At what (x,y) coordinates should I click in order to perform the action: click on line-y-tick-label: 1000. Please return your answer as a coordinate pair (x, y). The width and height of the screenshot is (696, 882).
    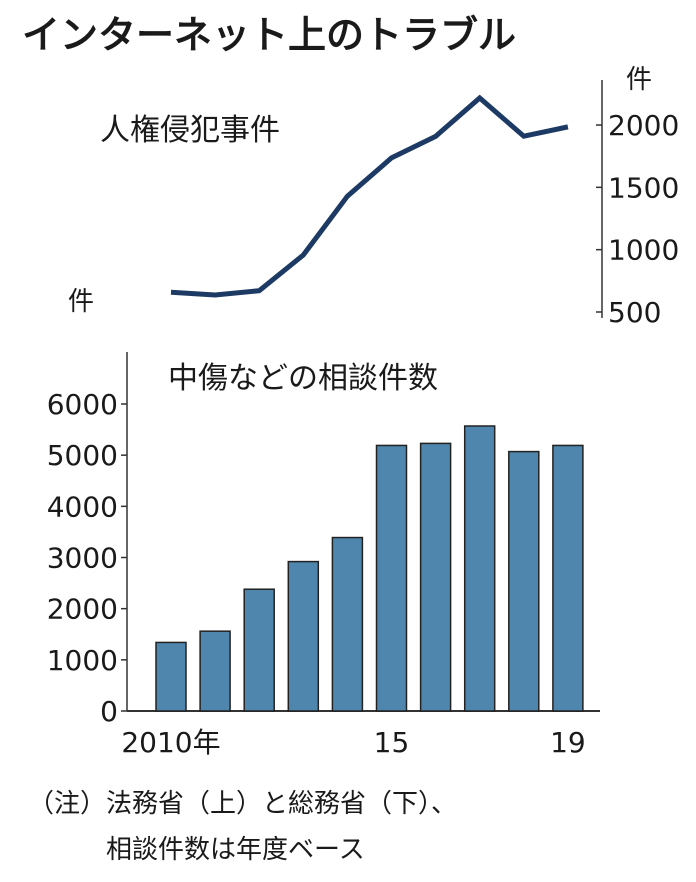
    Looking at the image, I should click on (643, 250).